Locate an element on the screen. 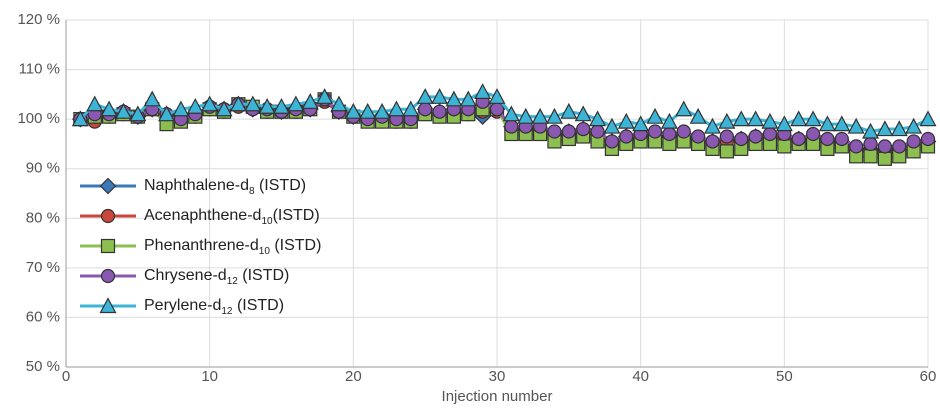 This screenshot has width=940, height=409. legend-label: Chrysene-d12 (ISTD) is located at coordinates (216, 276).